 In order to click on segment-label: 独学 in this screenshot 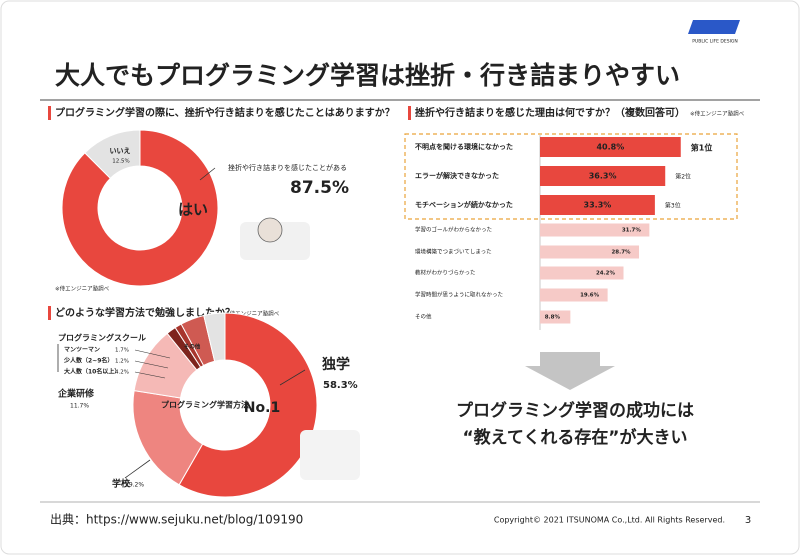, I will do `click(336, 364)`.